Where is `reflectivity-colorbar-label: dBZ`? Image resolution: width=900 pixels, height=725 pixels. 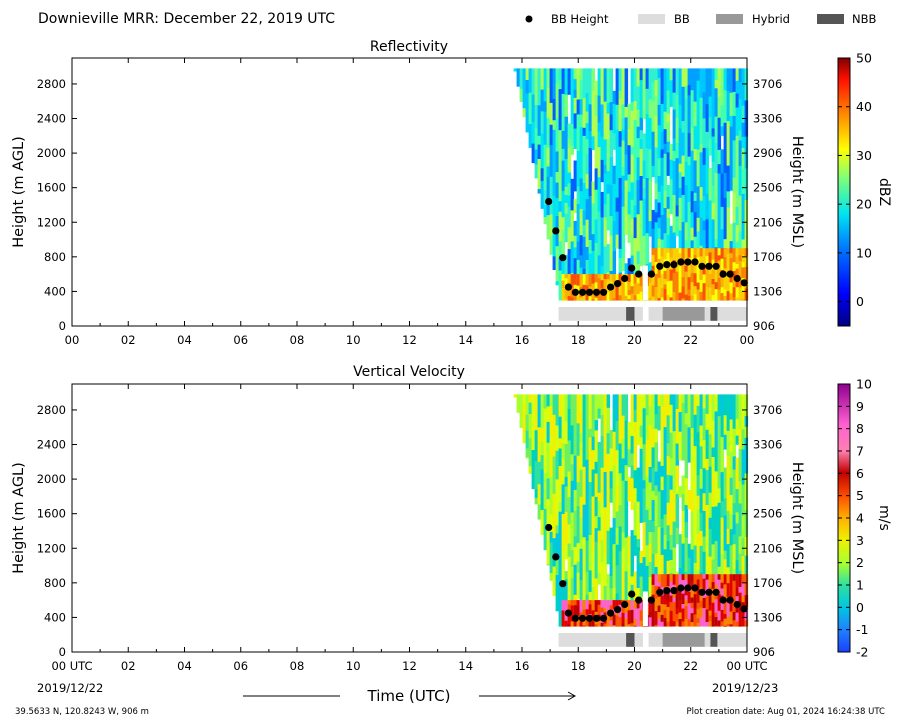
reflectivity-colorbar-label: dBZ is located at coordinates (884, 192).